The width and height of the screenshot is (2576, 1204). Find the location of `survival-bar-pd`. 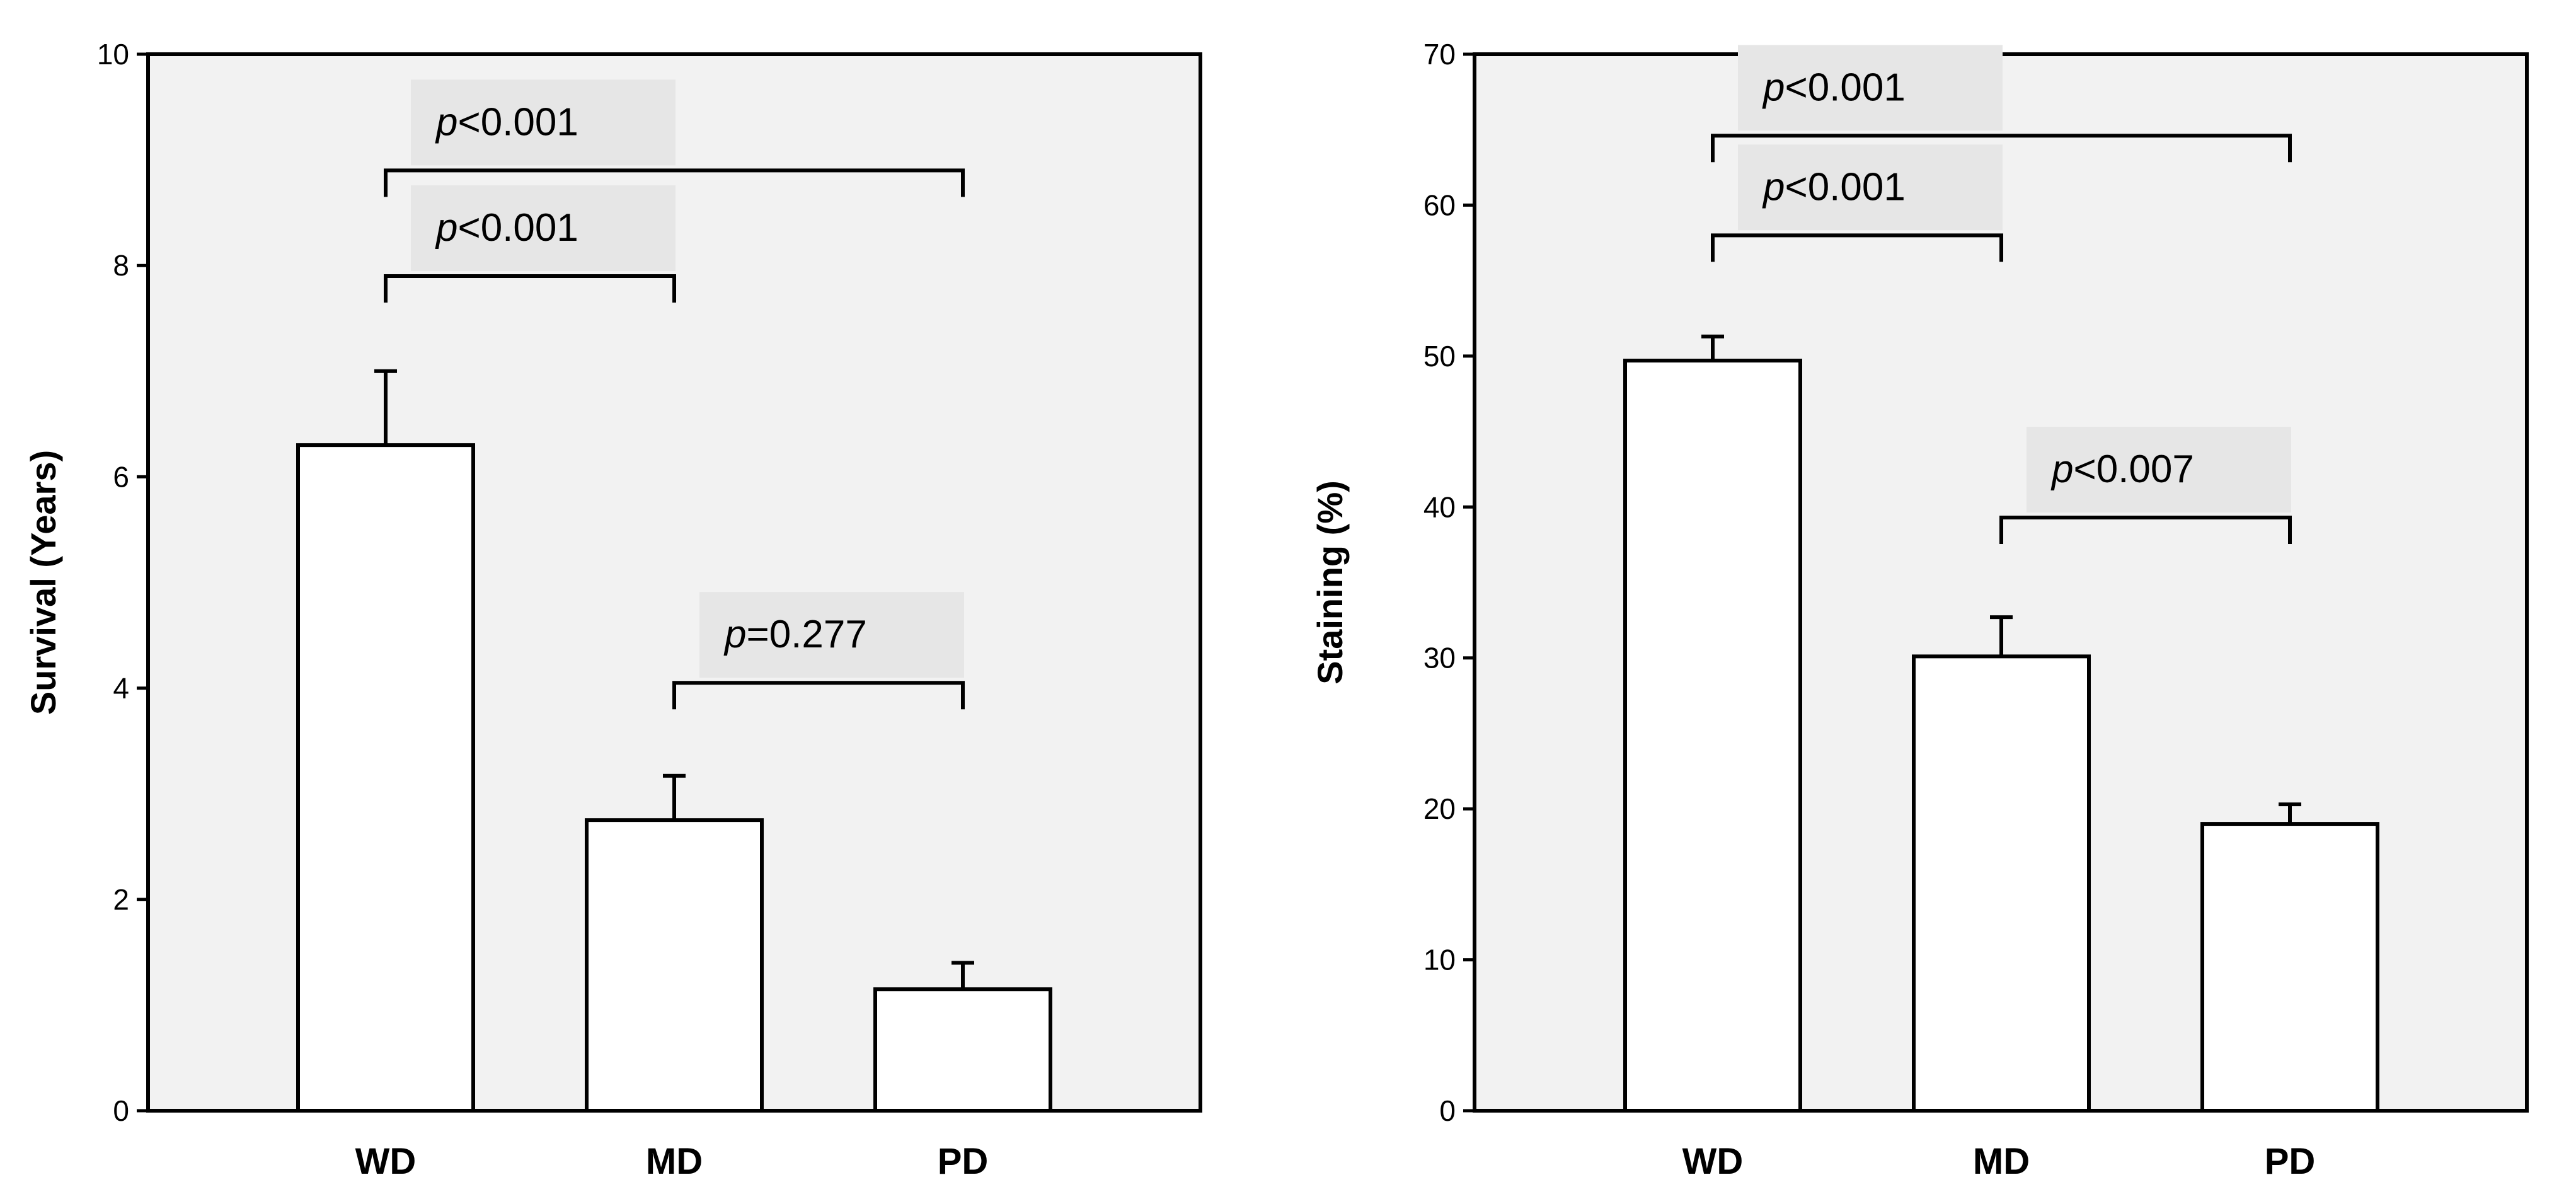

survival-bar-pd is located at coordinates (962, 1050).